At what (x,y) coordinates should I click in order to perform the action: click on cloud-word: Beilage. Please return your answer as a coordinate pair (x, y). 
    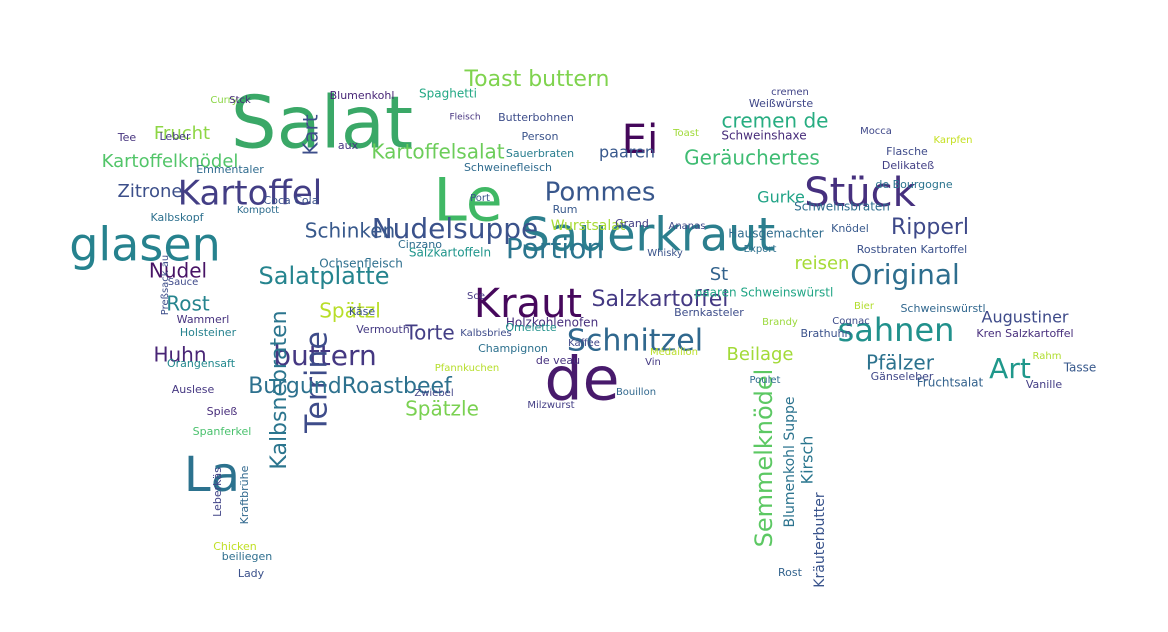
    Looking at the image, I should click on (760, 354).